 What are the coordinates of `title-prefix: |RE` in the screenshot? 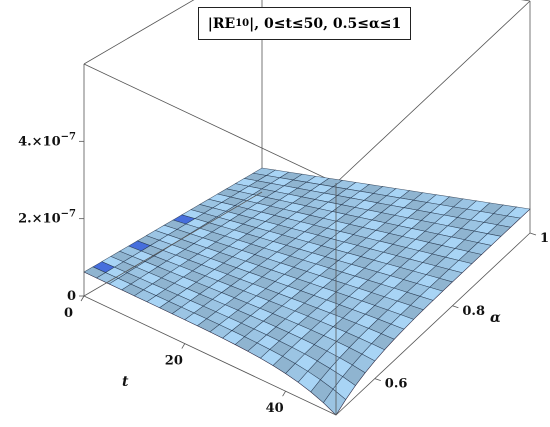 It's located at (221, 23).